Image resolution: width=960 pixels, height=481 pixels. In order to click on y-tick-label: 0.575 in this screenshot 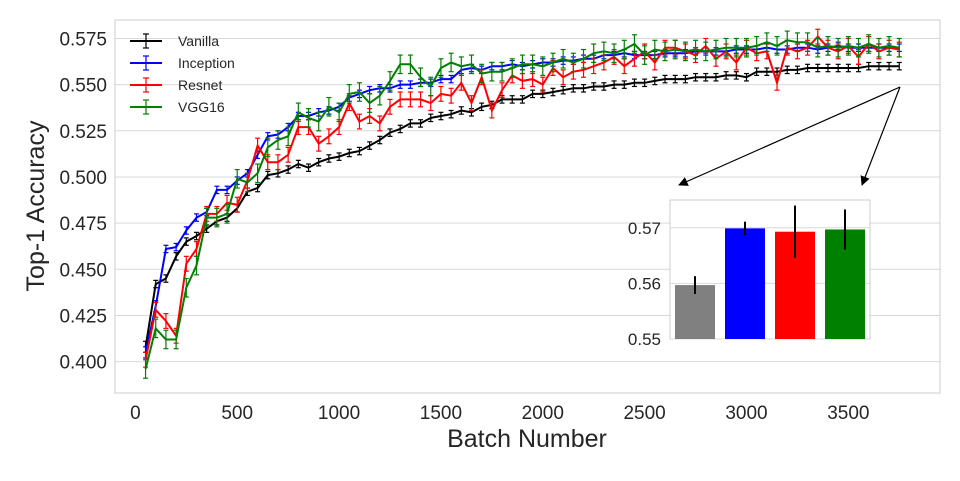, I will do `click(83, 39)`.